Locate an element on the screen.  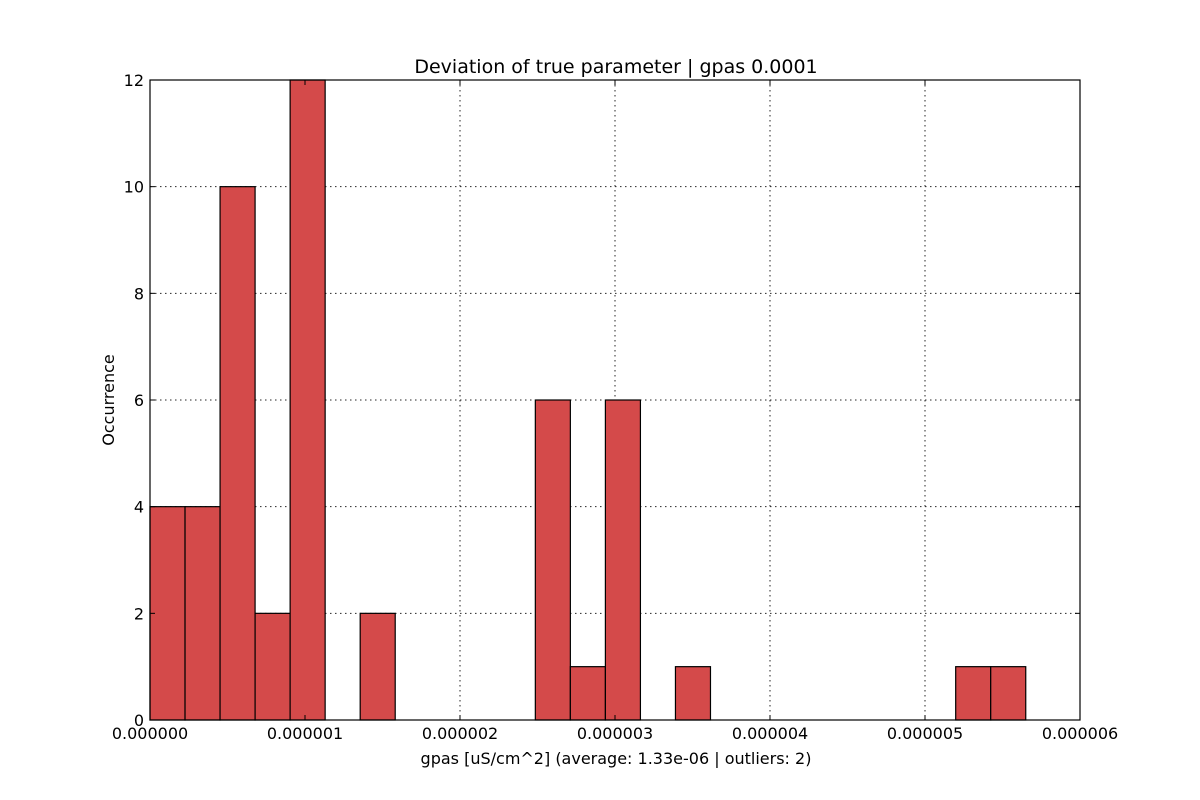
x-tick-label: 0.000006 is located at coordinates (1080, 733).